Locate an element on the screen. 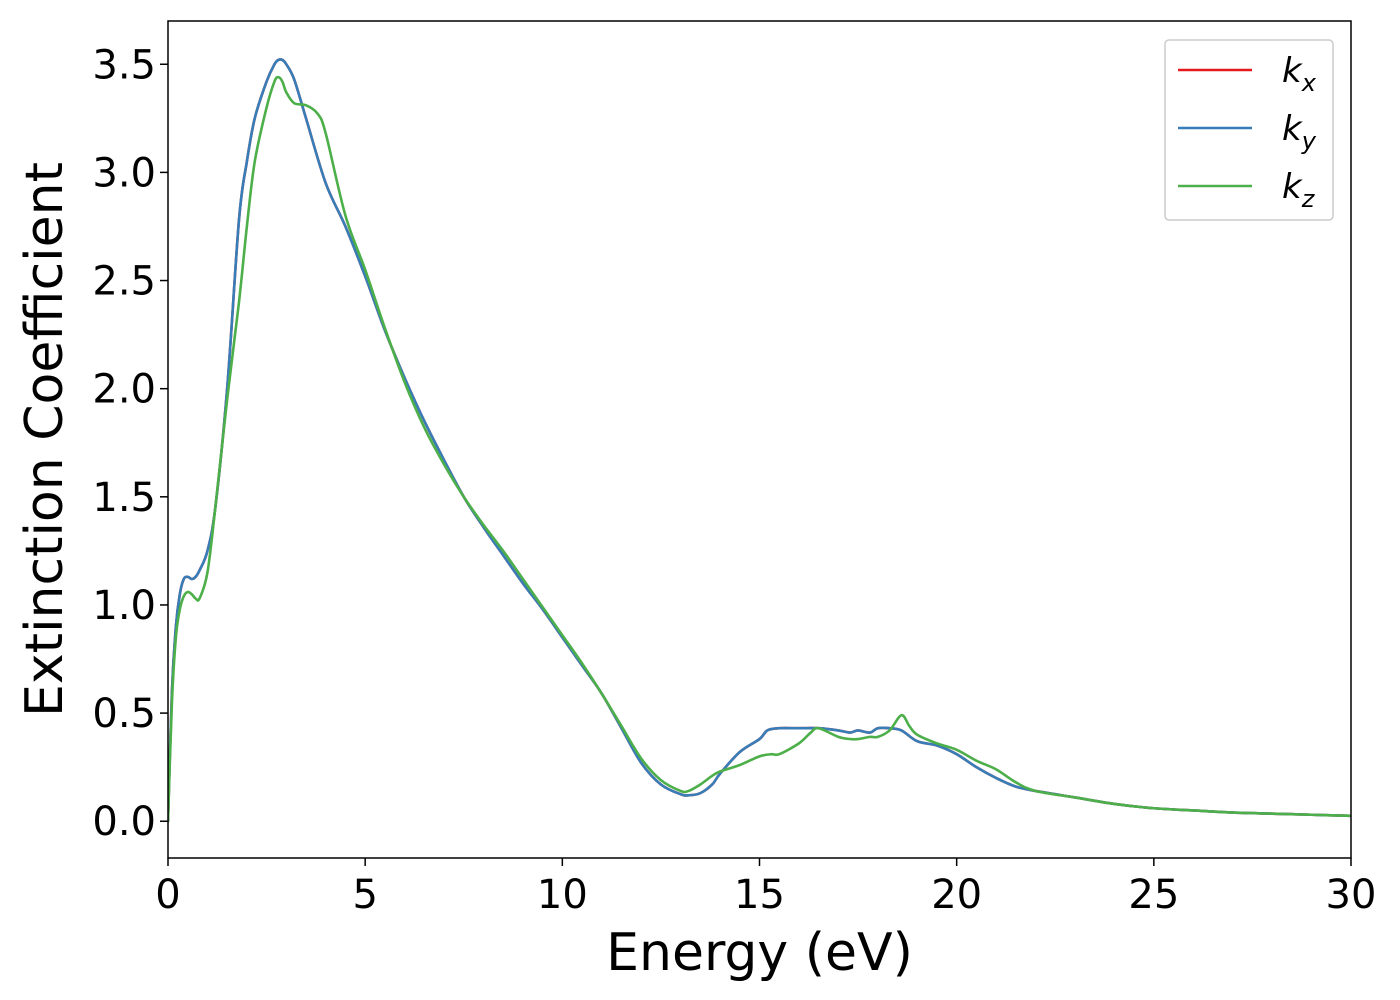 The height and width of the screenshot is (1000, 1400). y-tick-label: 1.0 is located at coordinates (124, 606).